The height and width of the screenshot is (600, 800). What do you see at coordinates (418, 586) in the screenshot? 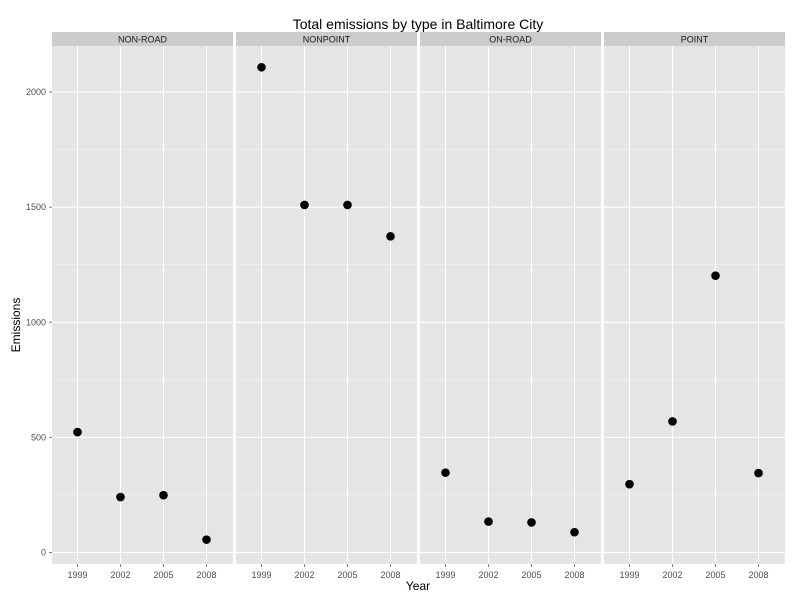
I see `x-axis-title: Year` at bounding box center [418, 586].